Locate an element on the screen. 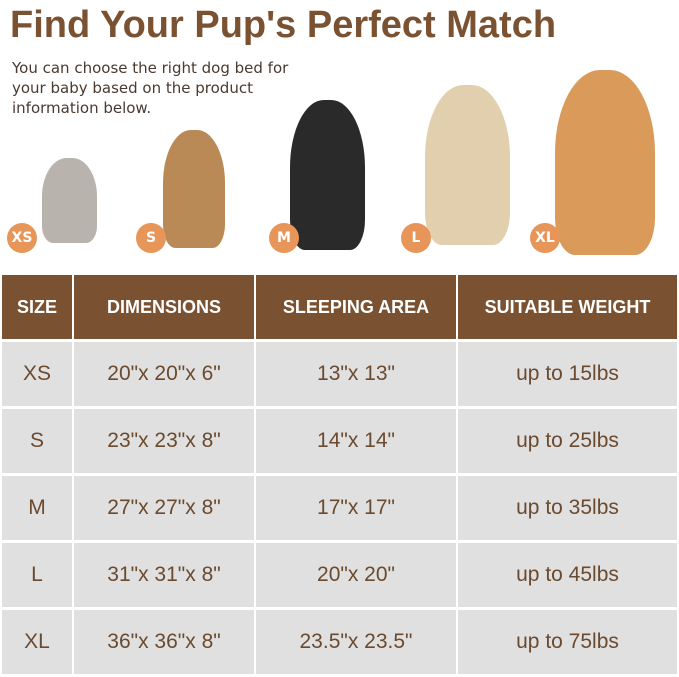  table-row: XS 20"x 20"x 6" 13"x 13" up to 15lbs is located at coordinates (339, 374).